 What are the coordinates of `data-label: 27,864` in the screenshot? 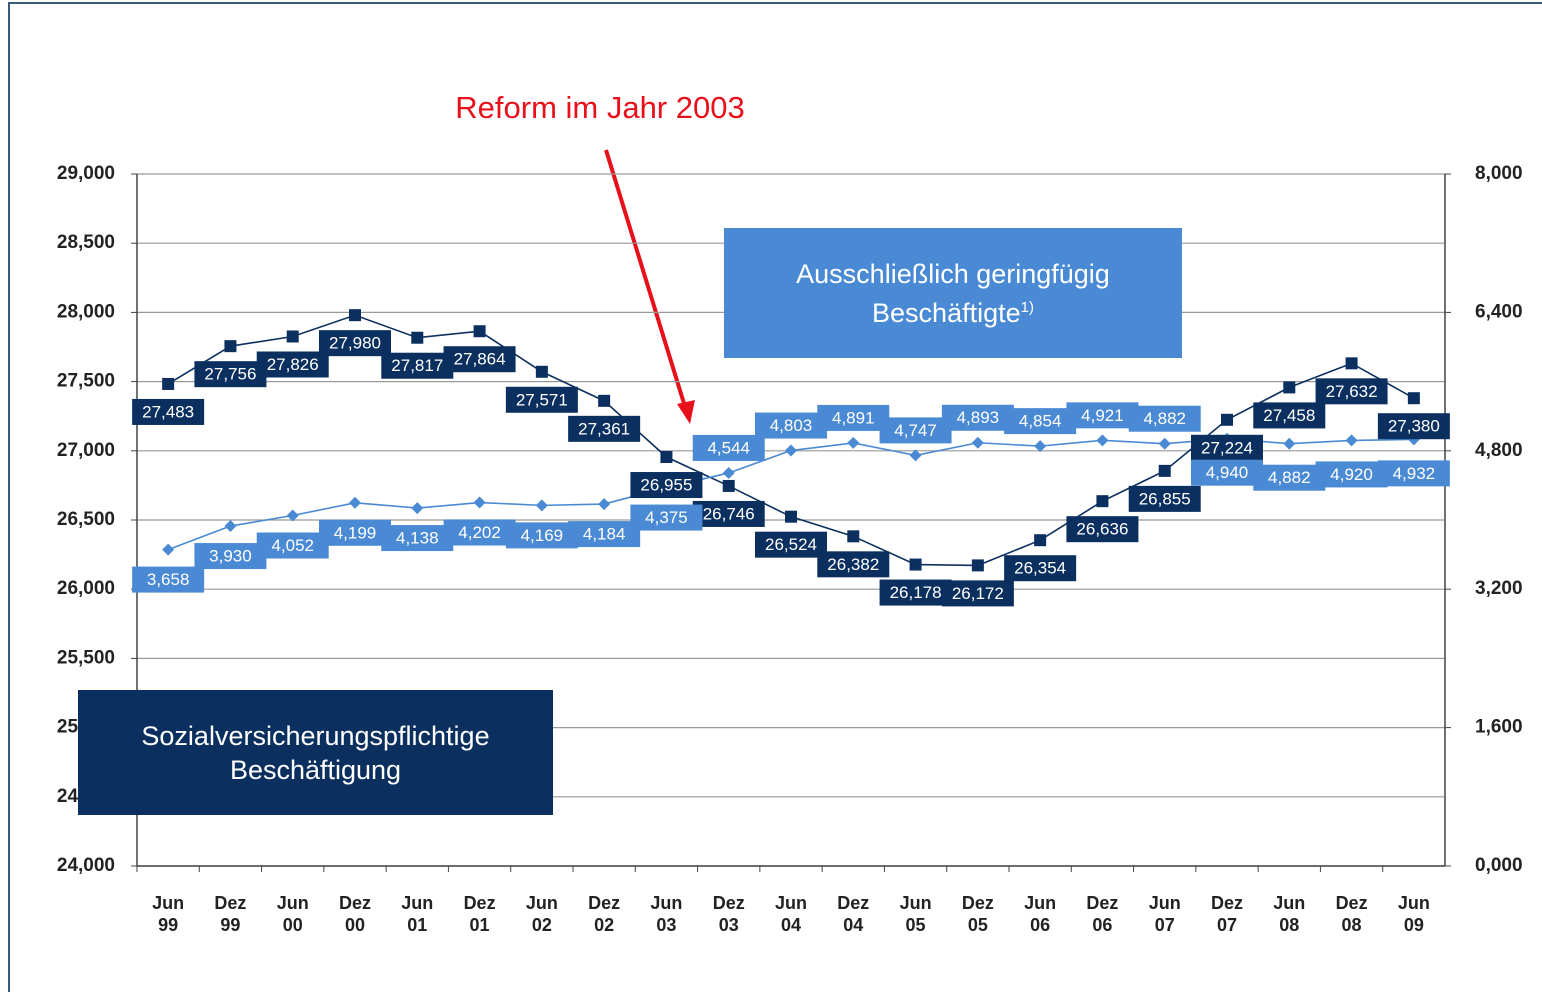 It's located at (480, 359).